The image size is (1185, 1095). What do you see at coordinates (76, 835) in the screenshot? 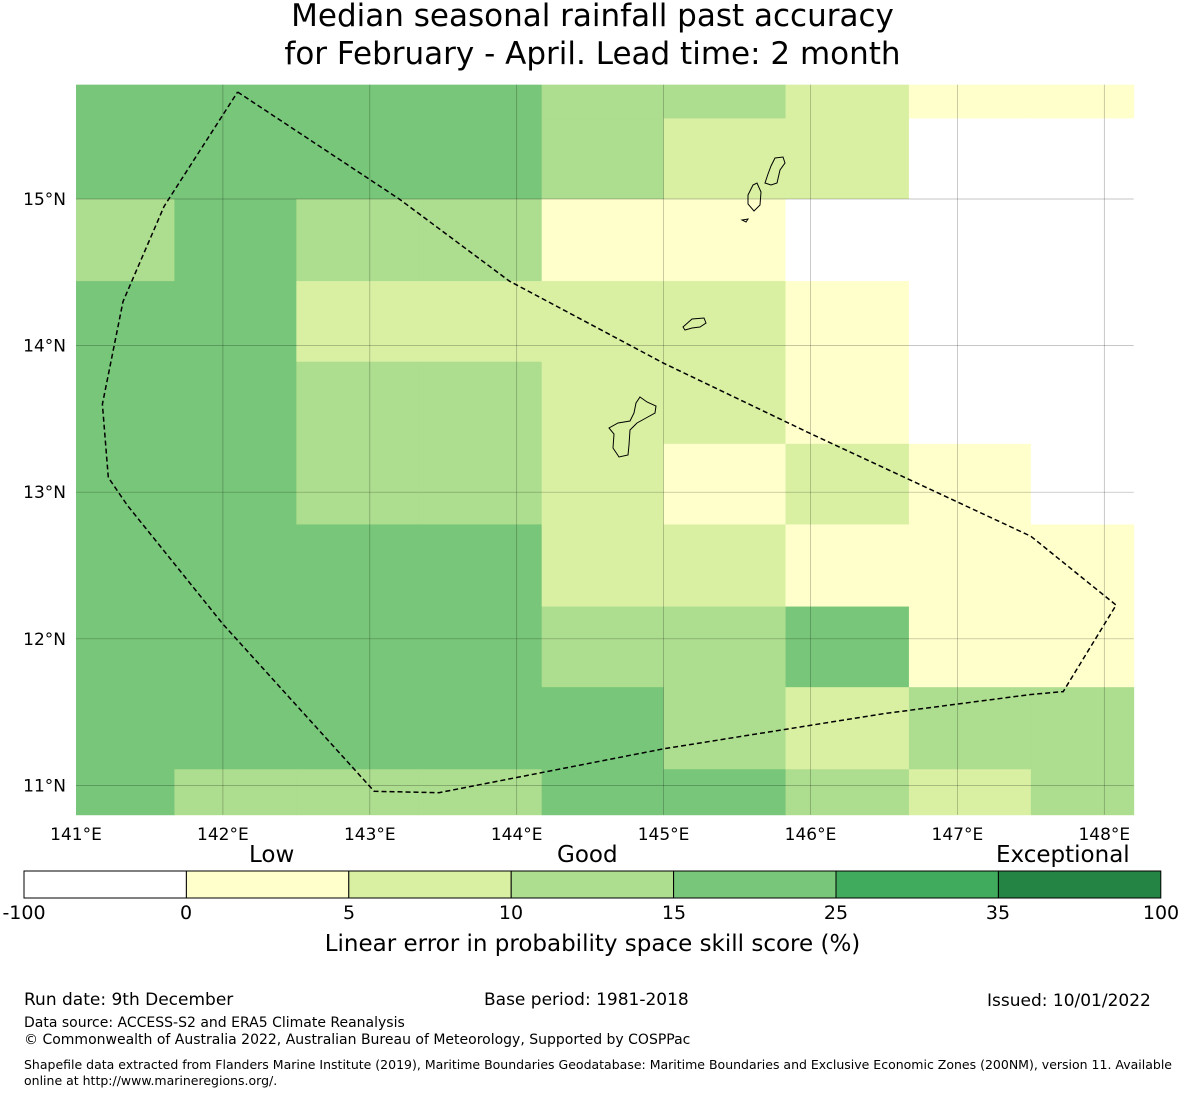
I see `longitude-label: 141°E` at bounding box center [76, 835].